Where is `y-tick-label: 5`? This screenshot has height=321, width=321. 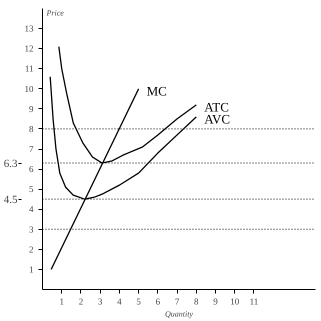
y-tick-label: 5 is located at coordinates (31, 189).